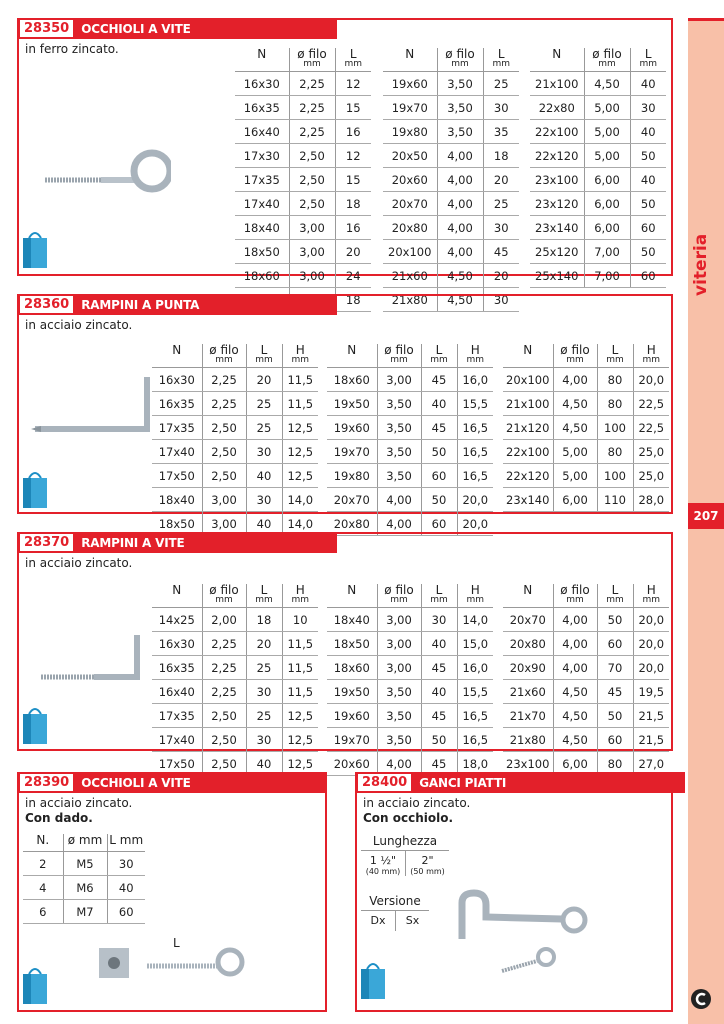 The width and height of the screenshot is (724, 1024). I want to click on table-cell: 30, so click(438, 619).